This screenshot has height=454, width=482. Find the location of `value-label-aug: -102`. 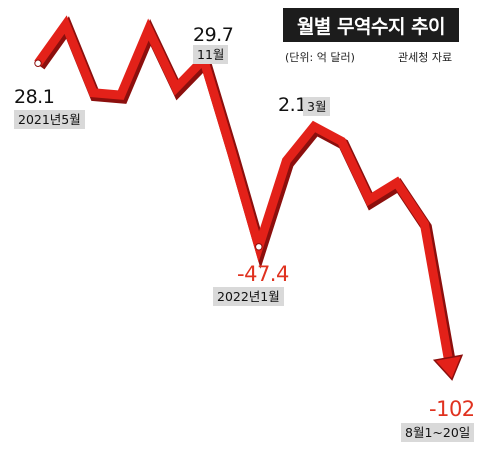

value-label-aug: -102 is located at coordinates (452, 409).